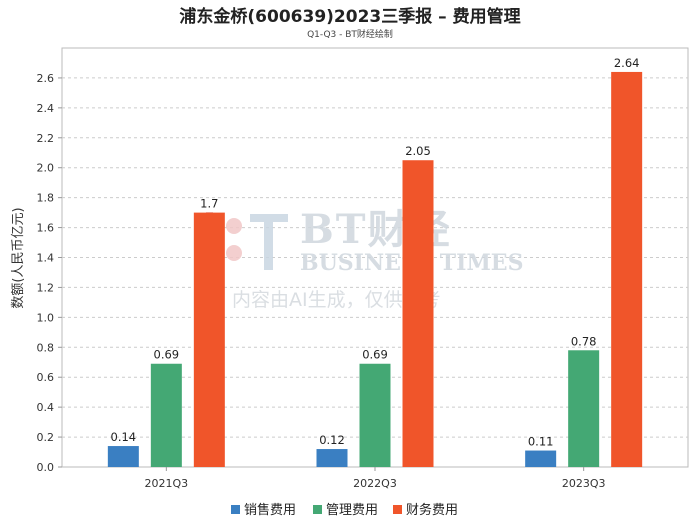 This screenshot has height=524, width=700. I want to click on x-tick-label: 2022Q3, so click(375, 483).